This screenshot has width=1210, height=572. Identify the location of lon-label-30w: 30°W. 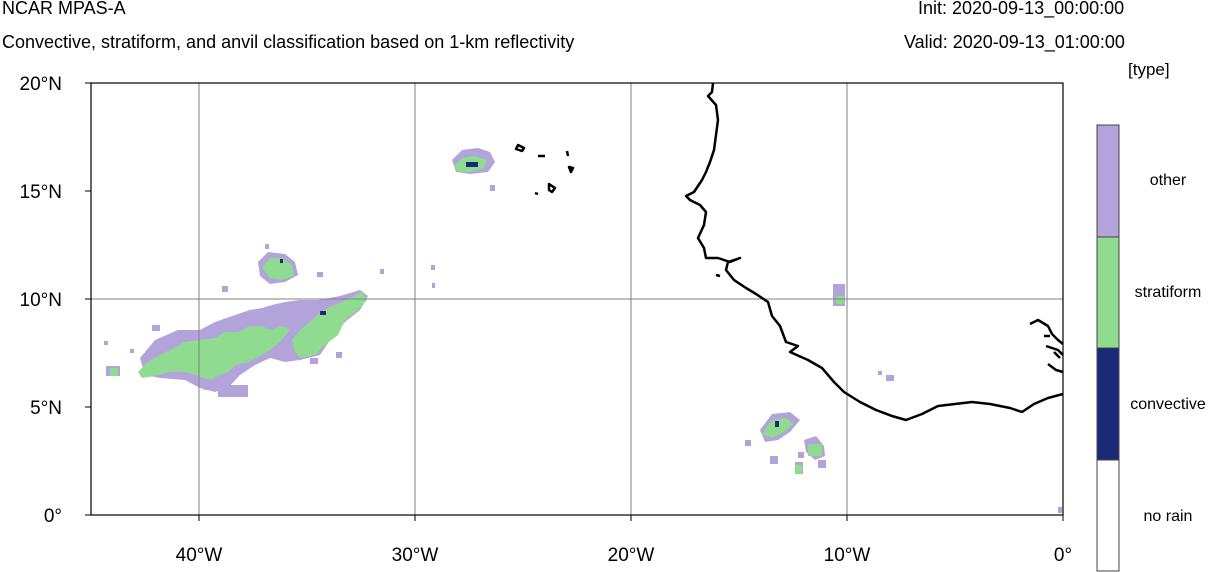
(415, 555).